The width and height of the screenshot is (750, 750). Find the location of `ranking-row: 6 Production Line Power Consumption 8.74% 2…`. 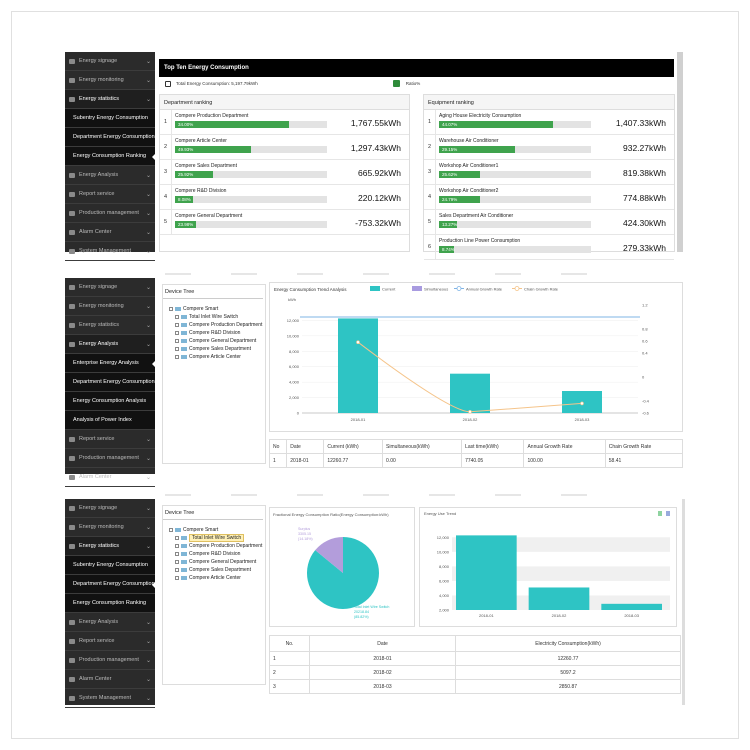

ranking-row: 6 Production Line Power Consumption 8.74% 2… is located at coordinates (549, 247).